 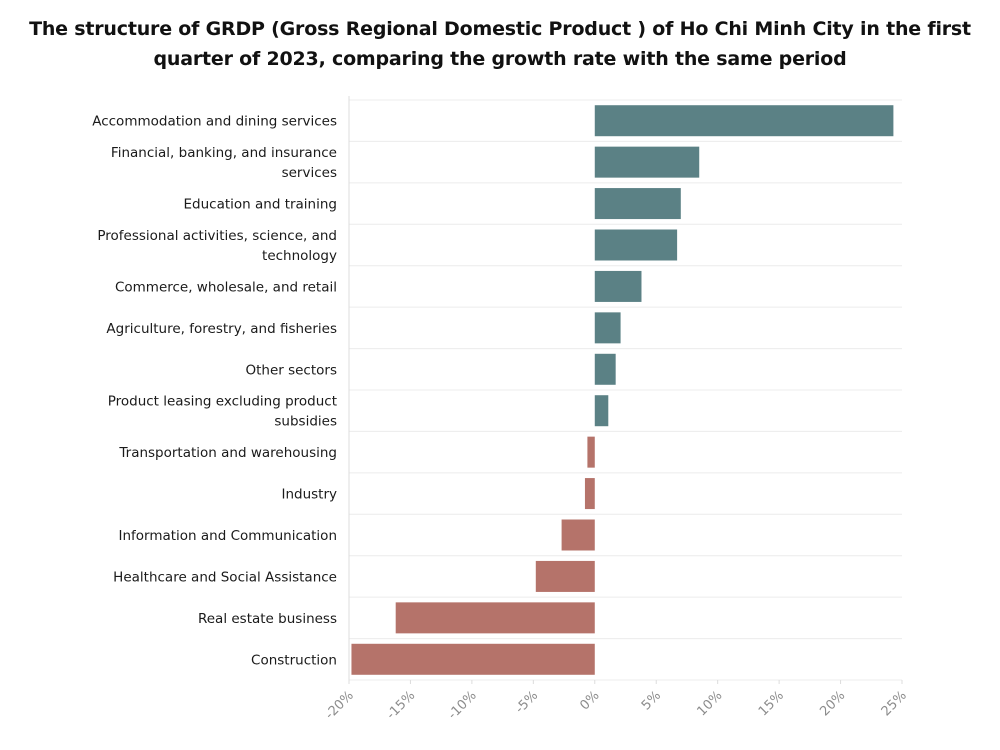 I want to click on category-label-line: Financial, banking, and insurance, so click(x=224, y=153).